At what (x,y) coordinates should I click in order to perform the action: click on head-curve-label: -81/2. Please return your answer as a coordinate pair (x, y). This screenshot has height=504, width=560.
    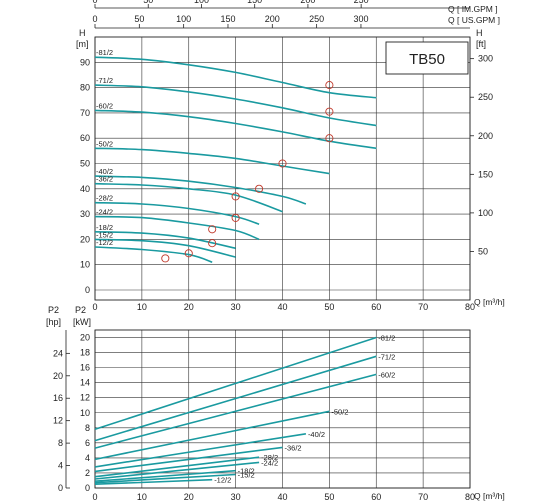
    Looking at the image, I should click on (104, 52).